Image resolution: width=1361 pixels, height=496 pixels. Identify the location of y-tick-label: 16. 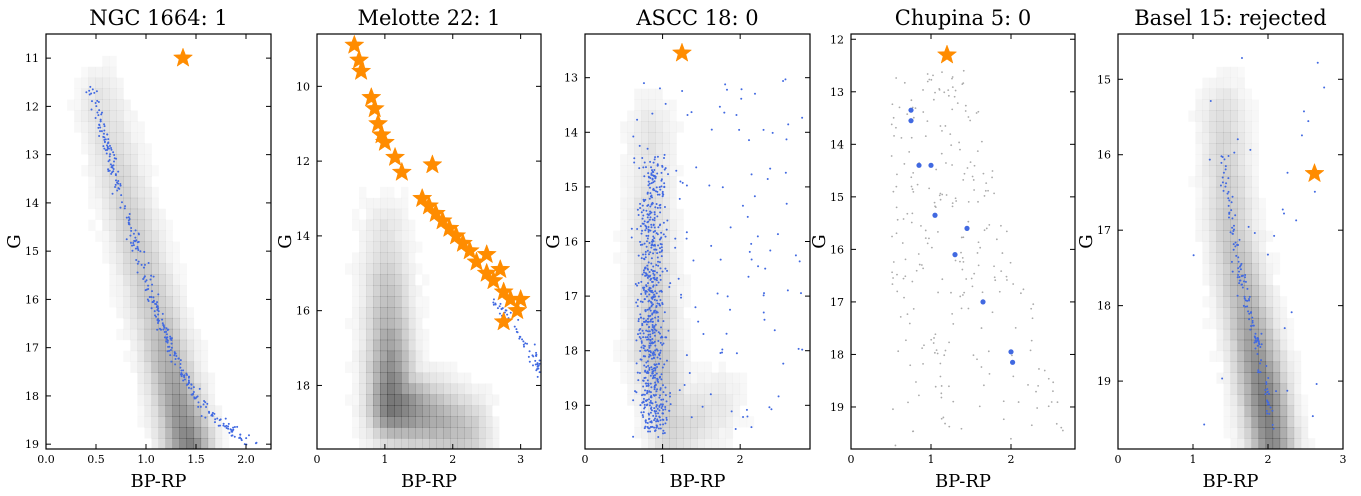
(571, 242).